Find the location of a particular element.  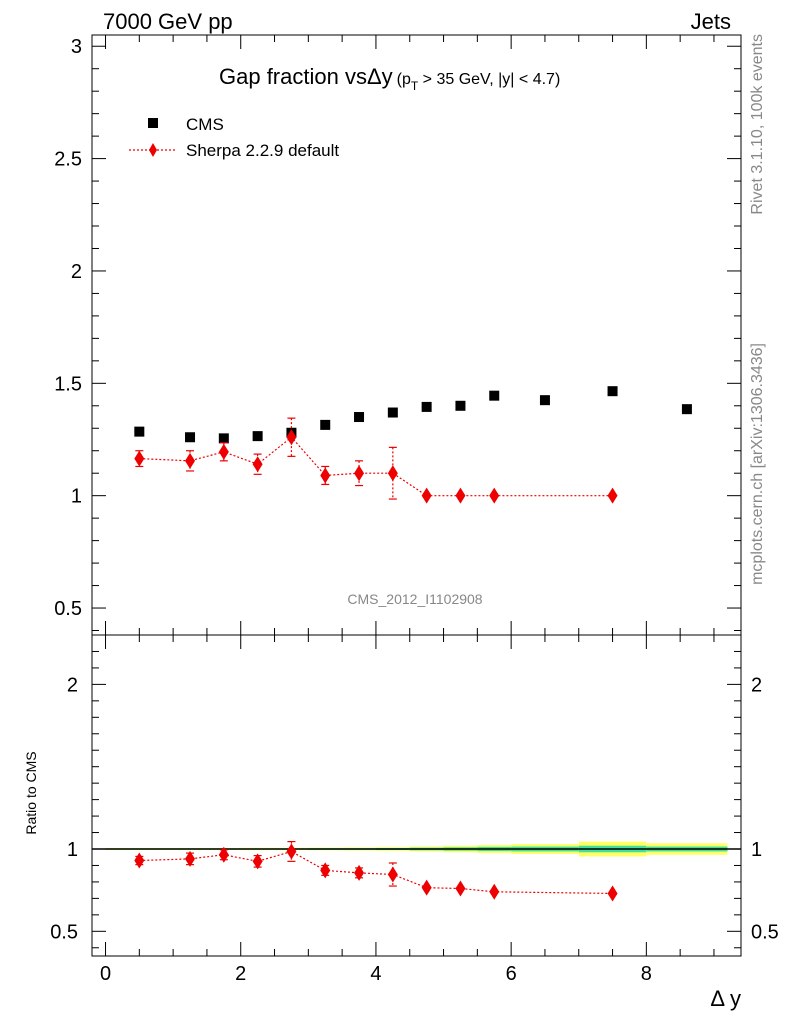

y-tick-label: 2 is located at coordinates (76, 272).